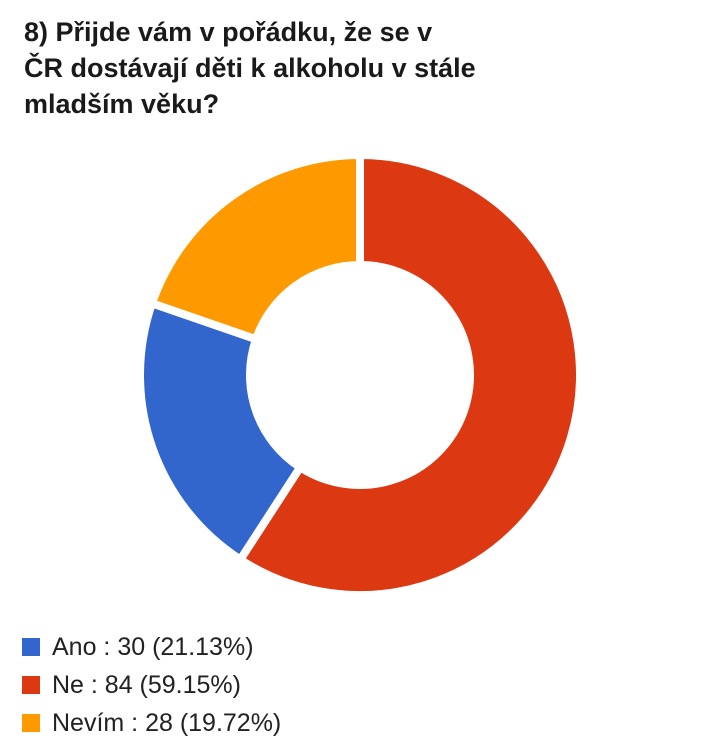  I want to click on legend-label-nevim: Nevím : 28 (19.72%), so click(167, 722).